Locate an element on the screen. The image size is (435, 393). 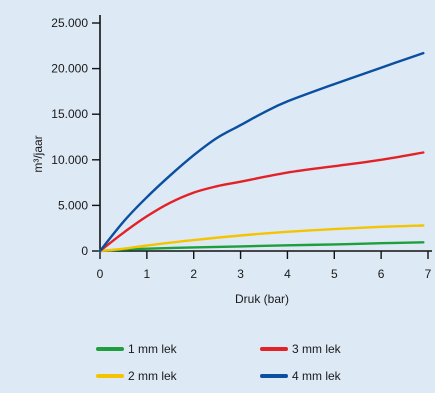
x-tick-label: 2 is located at coordinates (193, 274).